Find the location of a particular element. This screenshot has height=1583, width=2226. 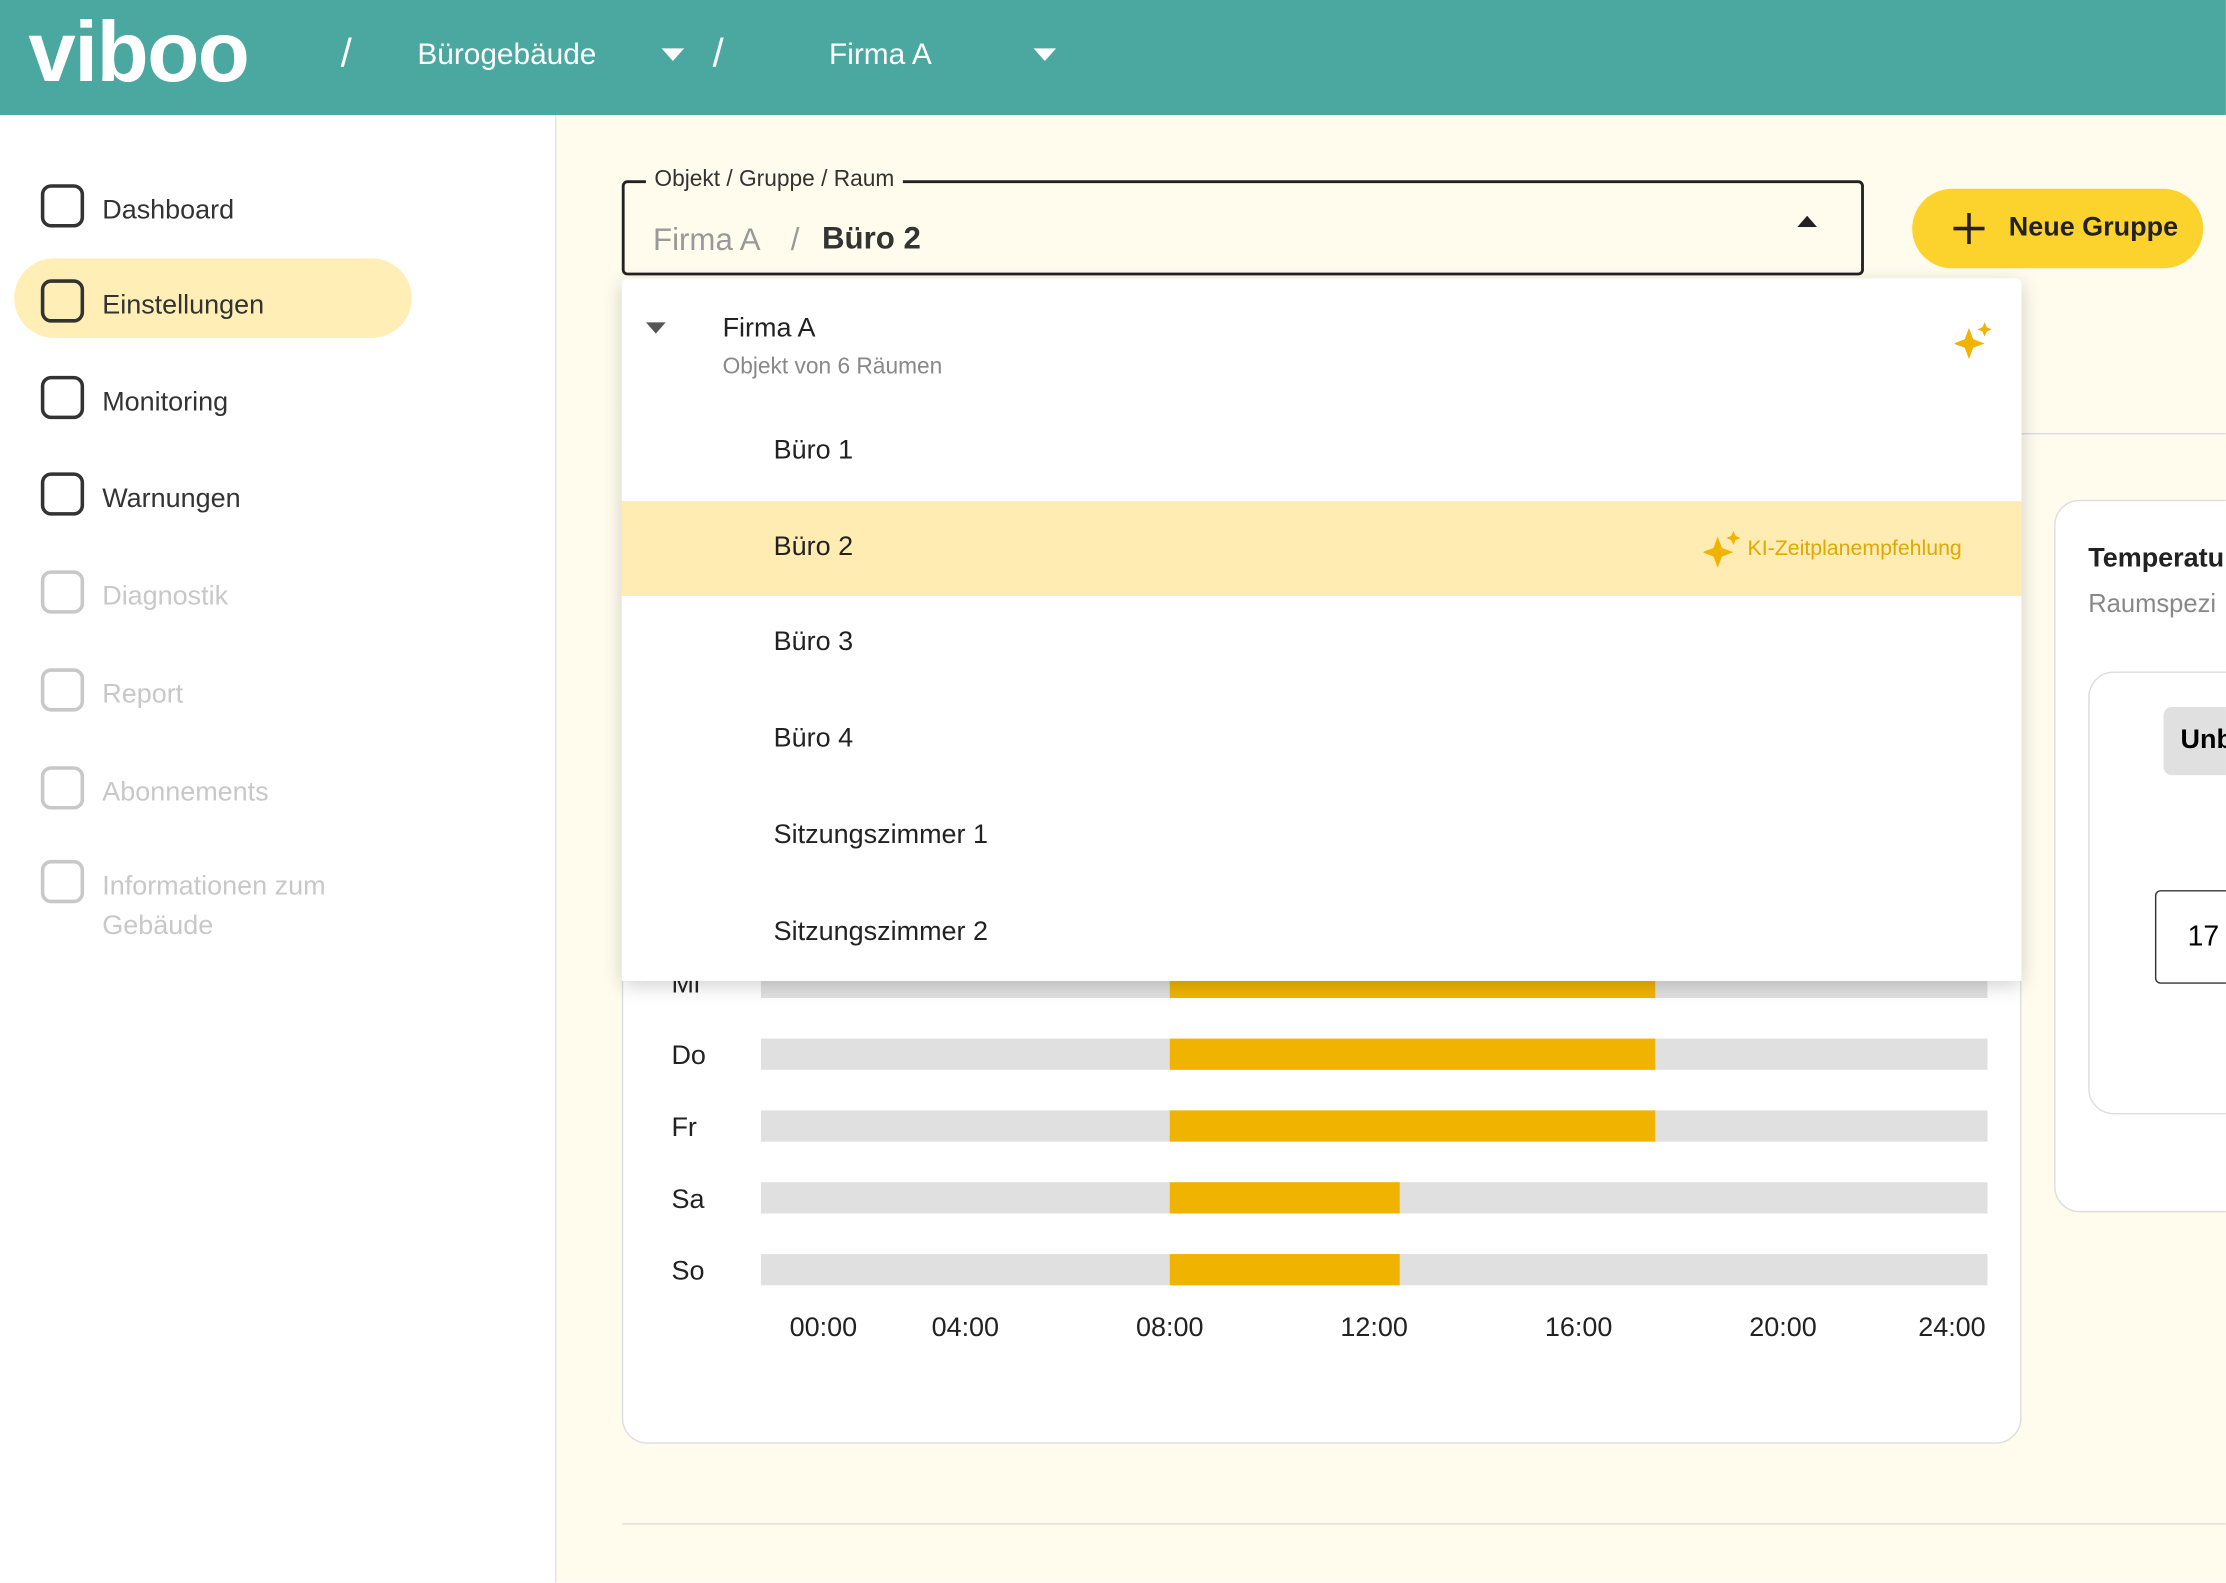

ai-badge: KI-Zeitplanempfehlung is located at coordinates (1854, 548).